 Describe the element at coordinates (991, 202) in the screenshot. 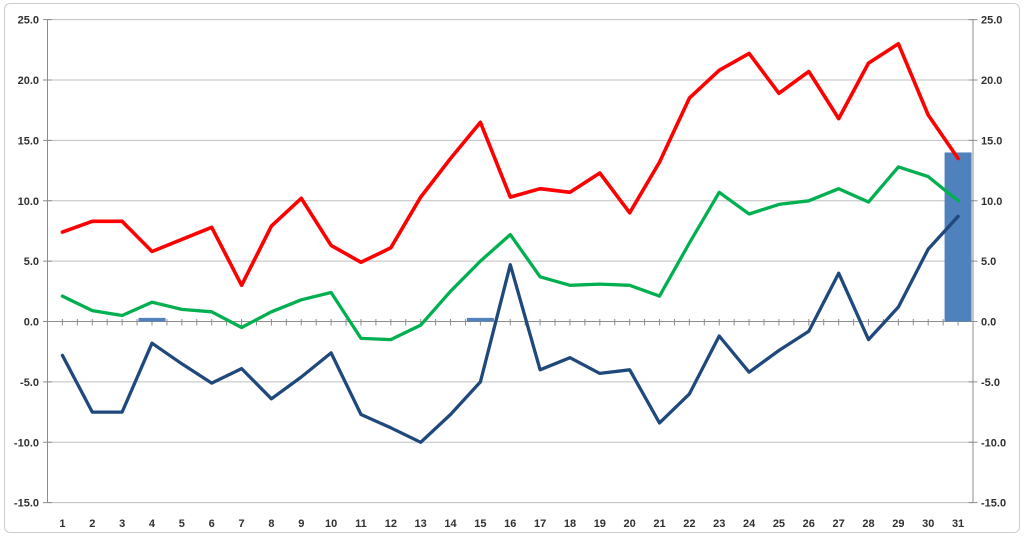

I see `y-axis-label-right: 10.0` at that location.